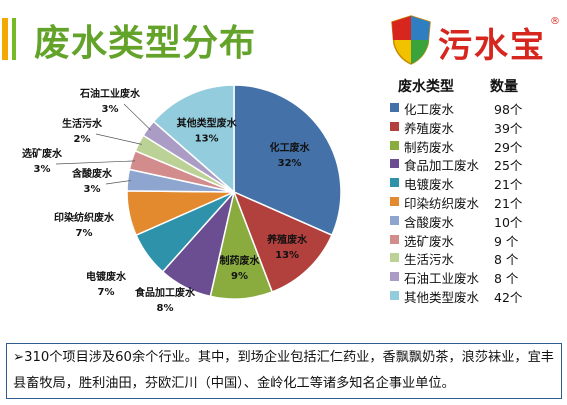 Image resolution: width=567 pixels, height=405 pixels. Describe the element at coordinates (42, 153) in the screenshot. I see `slice-name-label: 选矿废水` at that location.